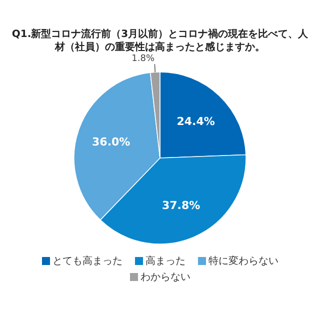 The image size is (320, 320). I want to click on data-label: 37.8%, so click(181, 205).